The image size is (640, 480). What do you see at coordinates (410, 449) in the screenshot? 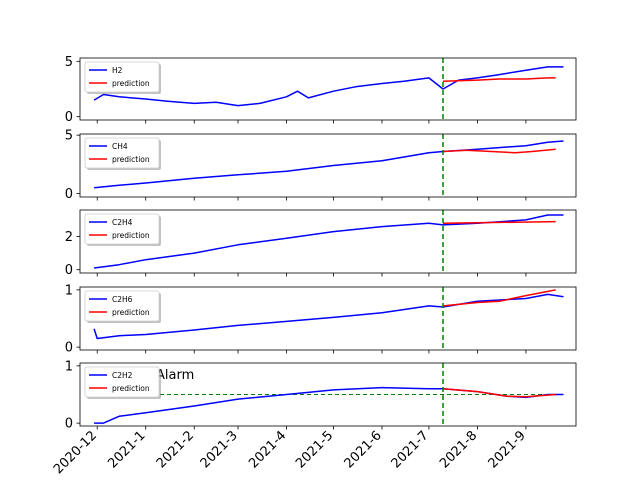
I see `x-tick-label: 2021-7` at bounding box center [410, 449].